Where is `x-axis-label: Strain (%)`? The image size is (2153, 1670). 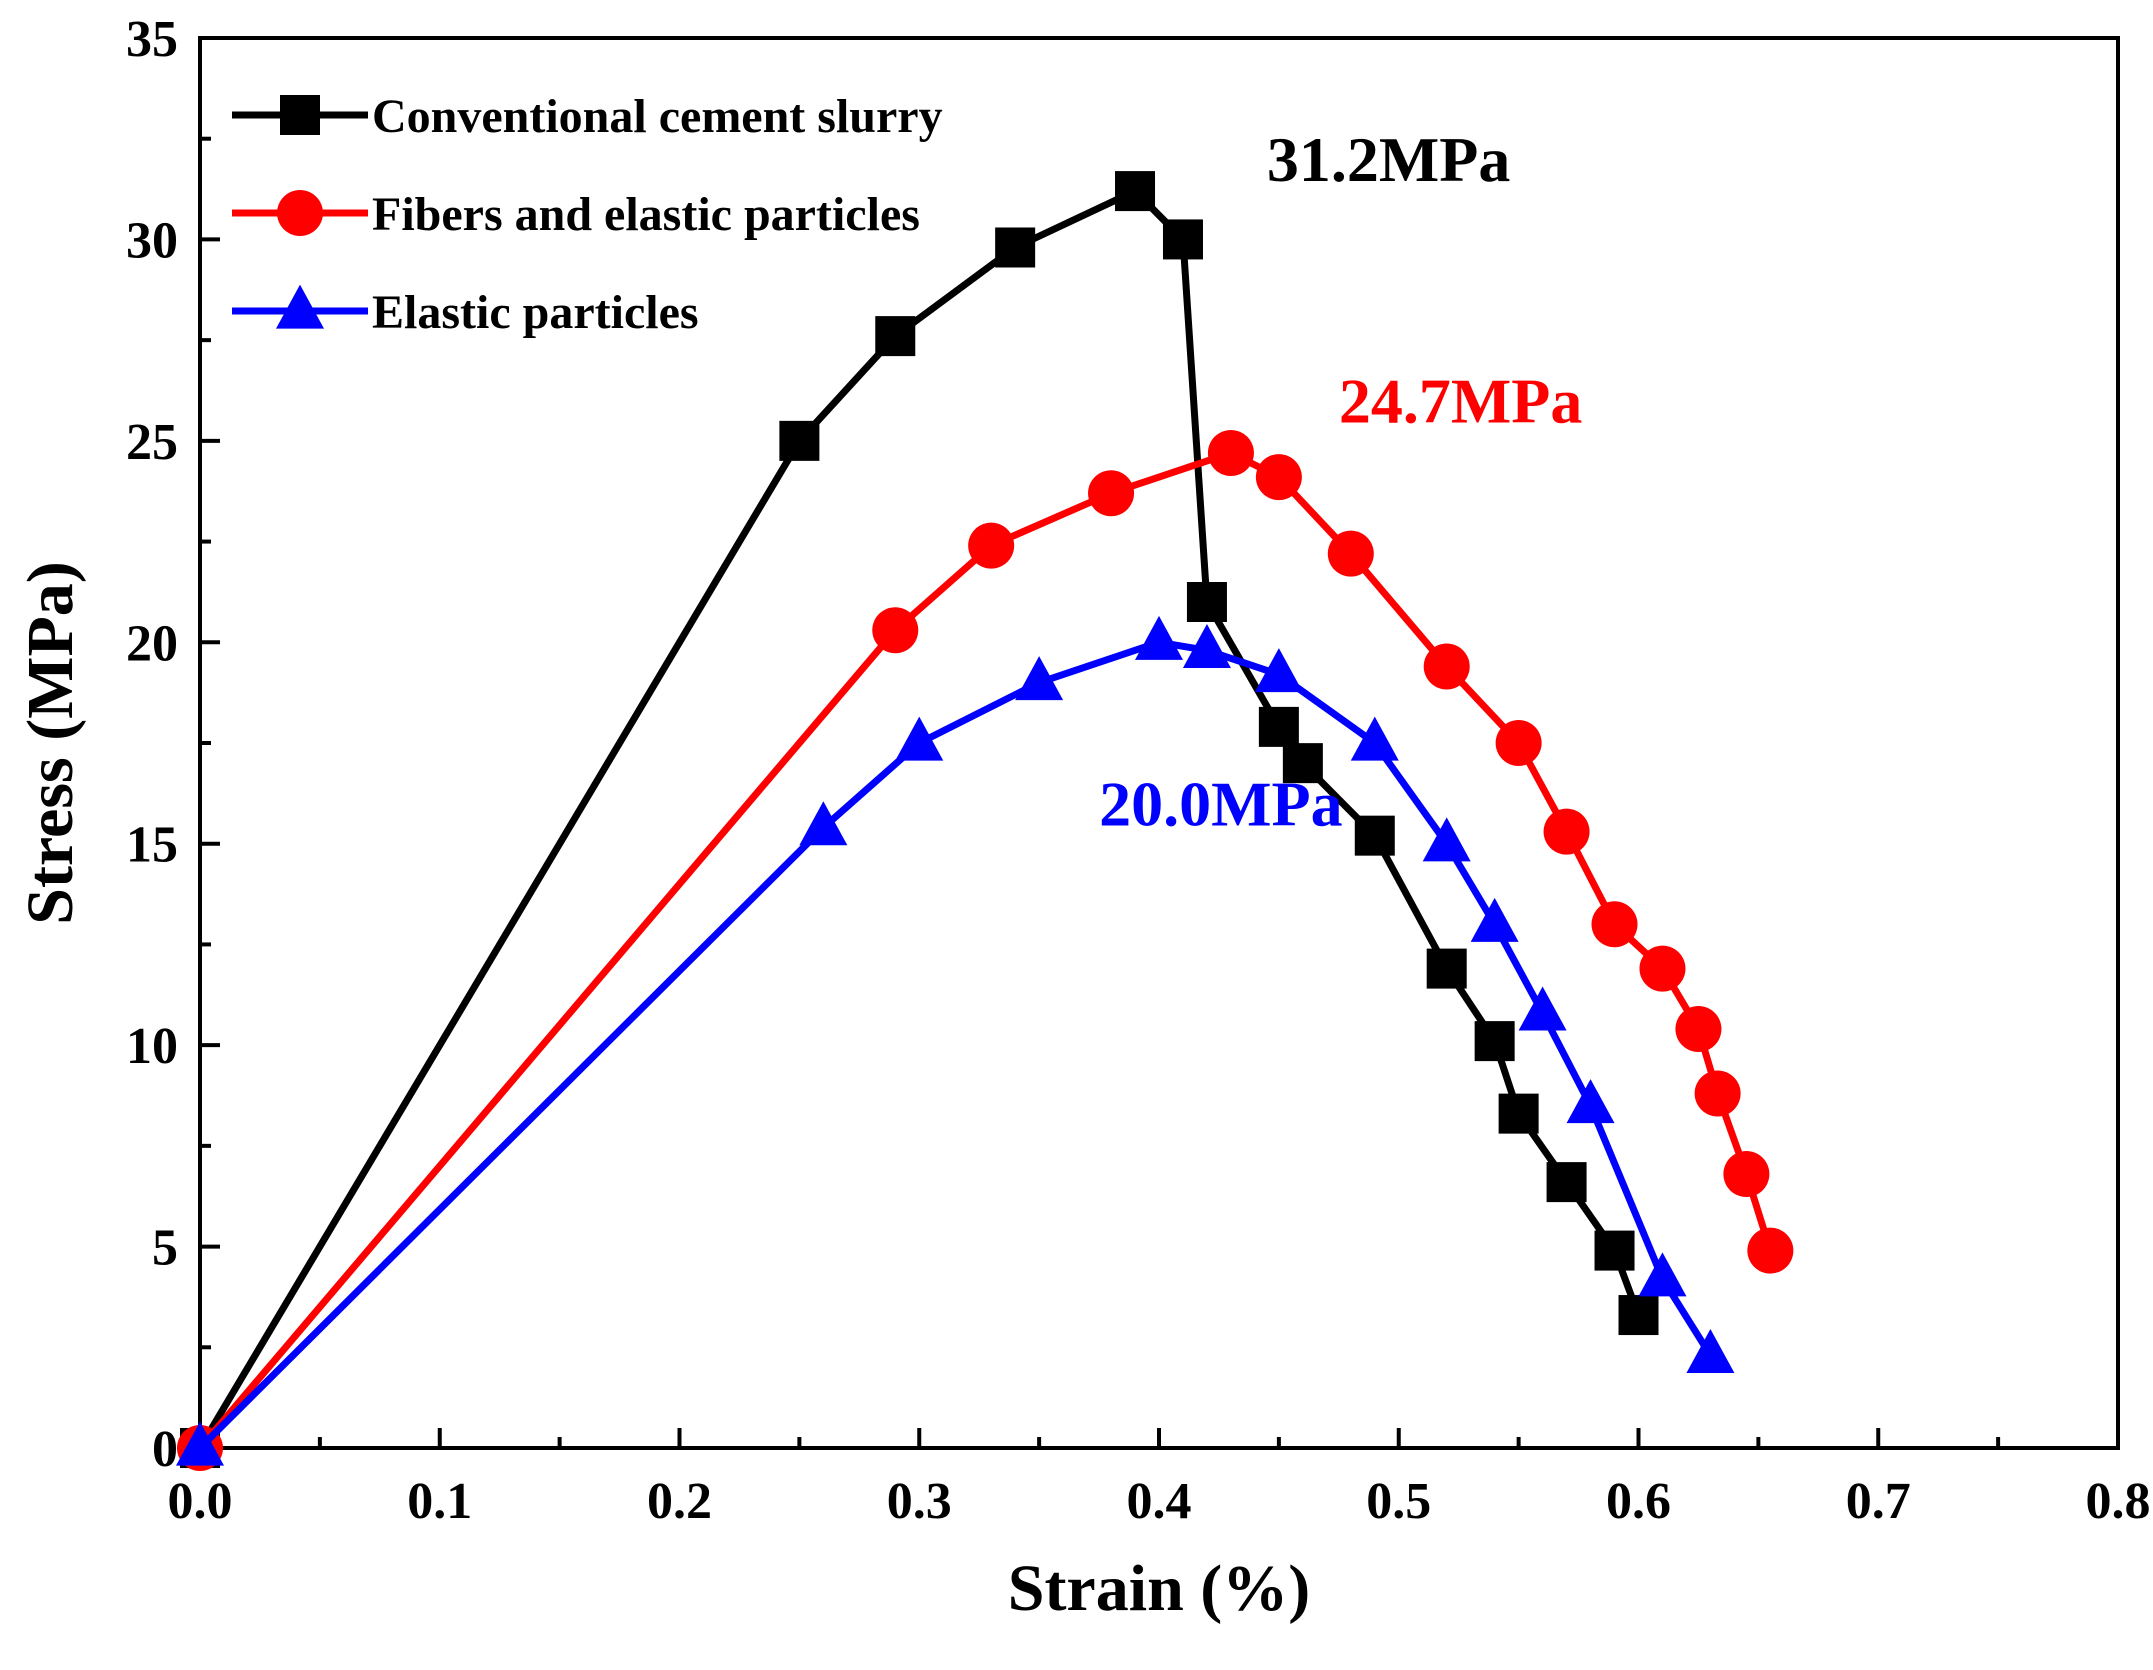
x-axis-label: Strain (%) is located at coordinates (1159, 1588).